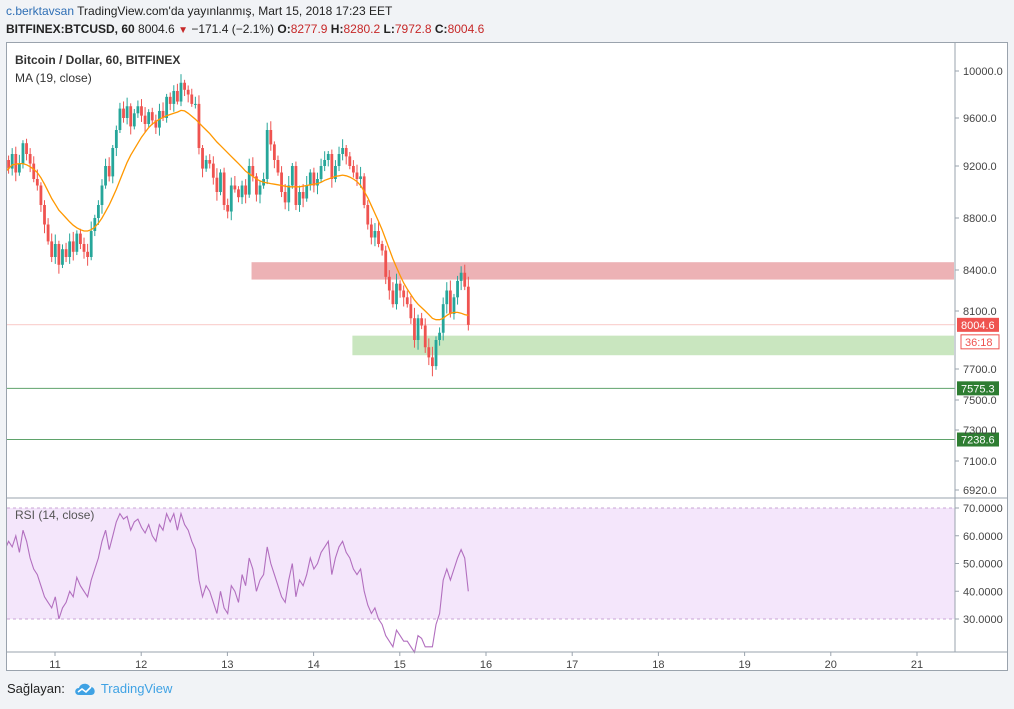 The image size is (1014, 709). What do you see at coordinates (917, 664) in the screenshot?
I see `time-tick-label: 21` at bounding box center [917, 664].